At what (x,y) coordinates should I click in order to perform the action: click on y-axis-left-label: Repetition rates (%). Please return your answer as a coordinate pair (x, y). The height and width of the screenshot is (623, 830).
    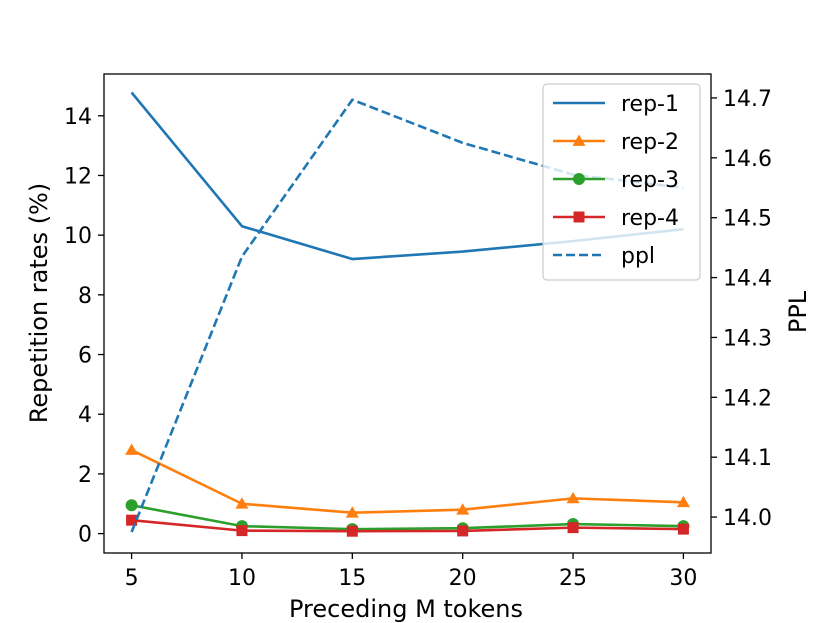
    Looking at the image, I should click on (39, 303).